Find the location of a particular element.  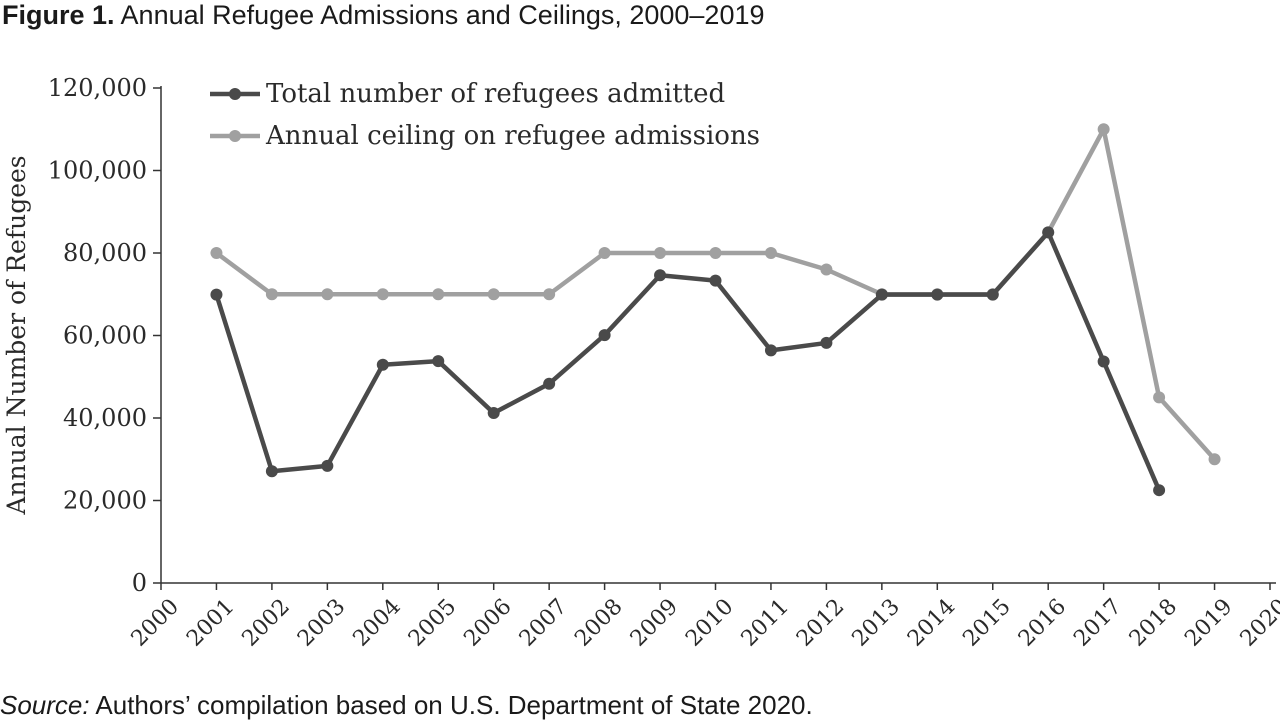

y-tick-label: 100,000 is located at coordinates (97, 171).